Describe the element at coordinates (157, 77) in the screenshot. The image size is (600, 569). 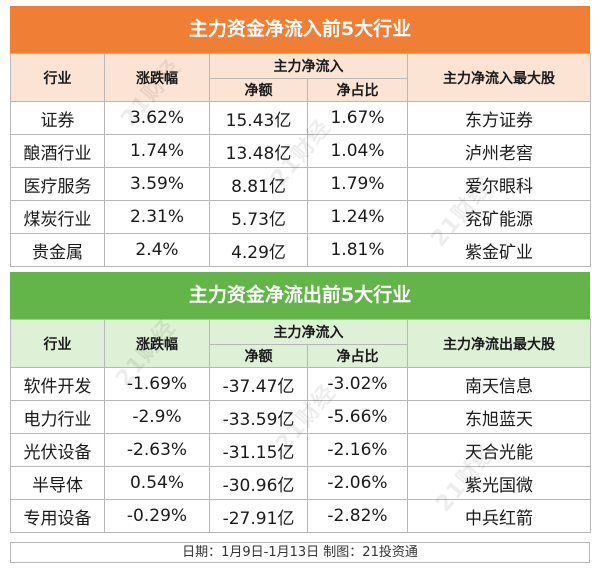
I see `inflow-header-change: 涨跌幅` at that location.